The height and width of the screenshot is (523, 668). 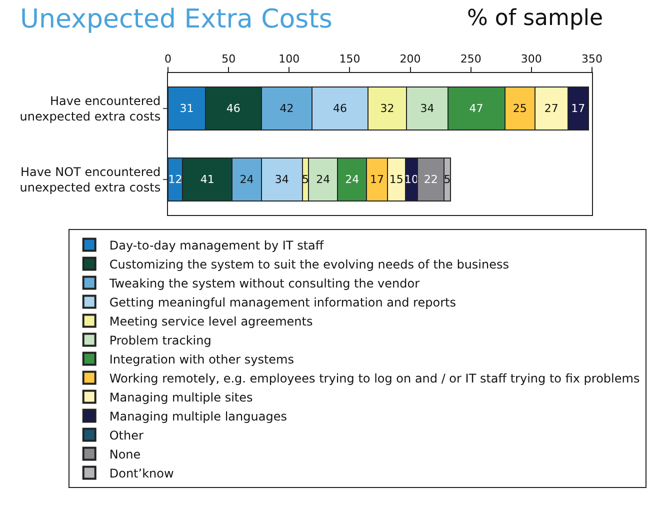 I want to click on x-tick-label: 0, so click(x=168, y=59).